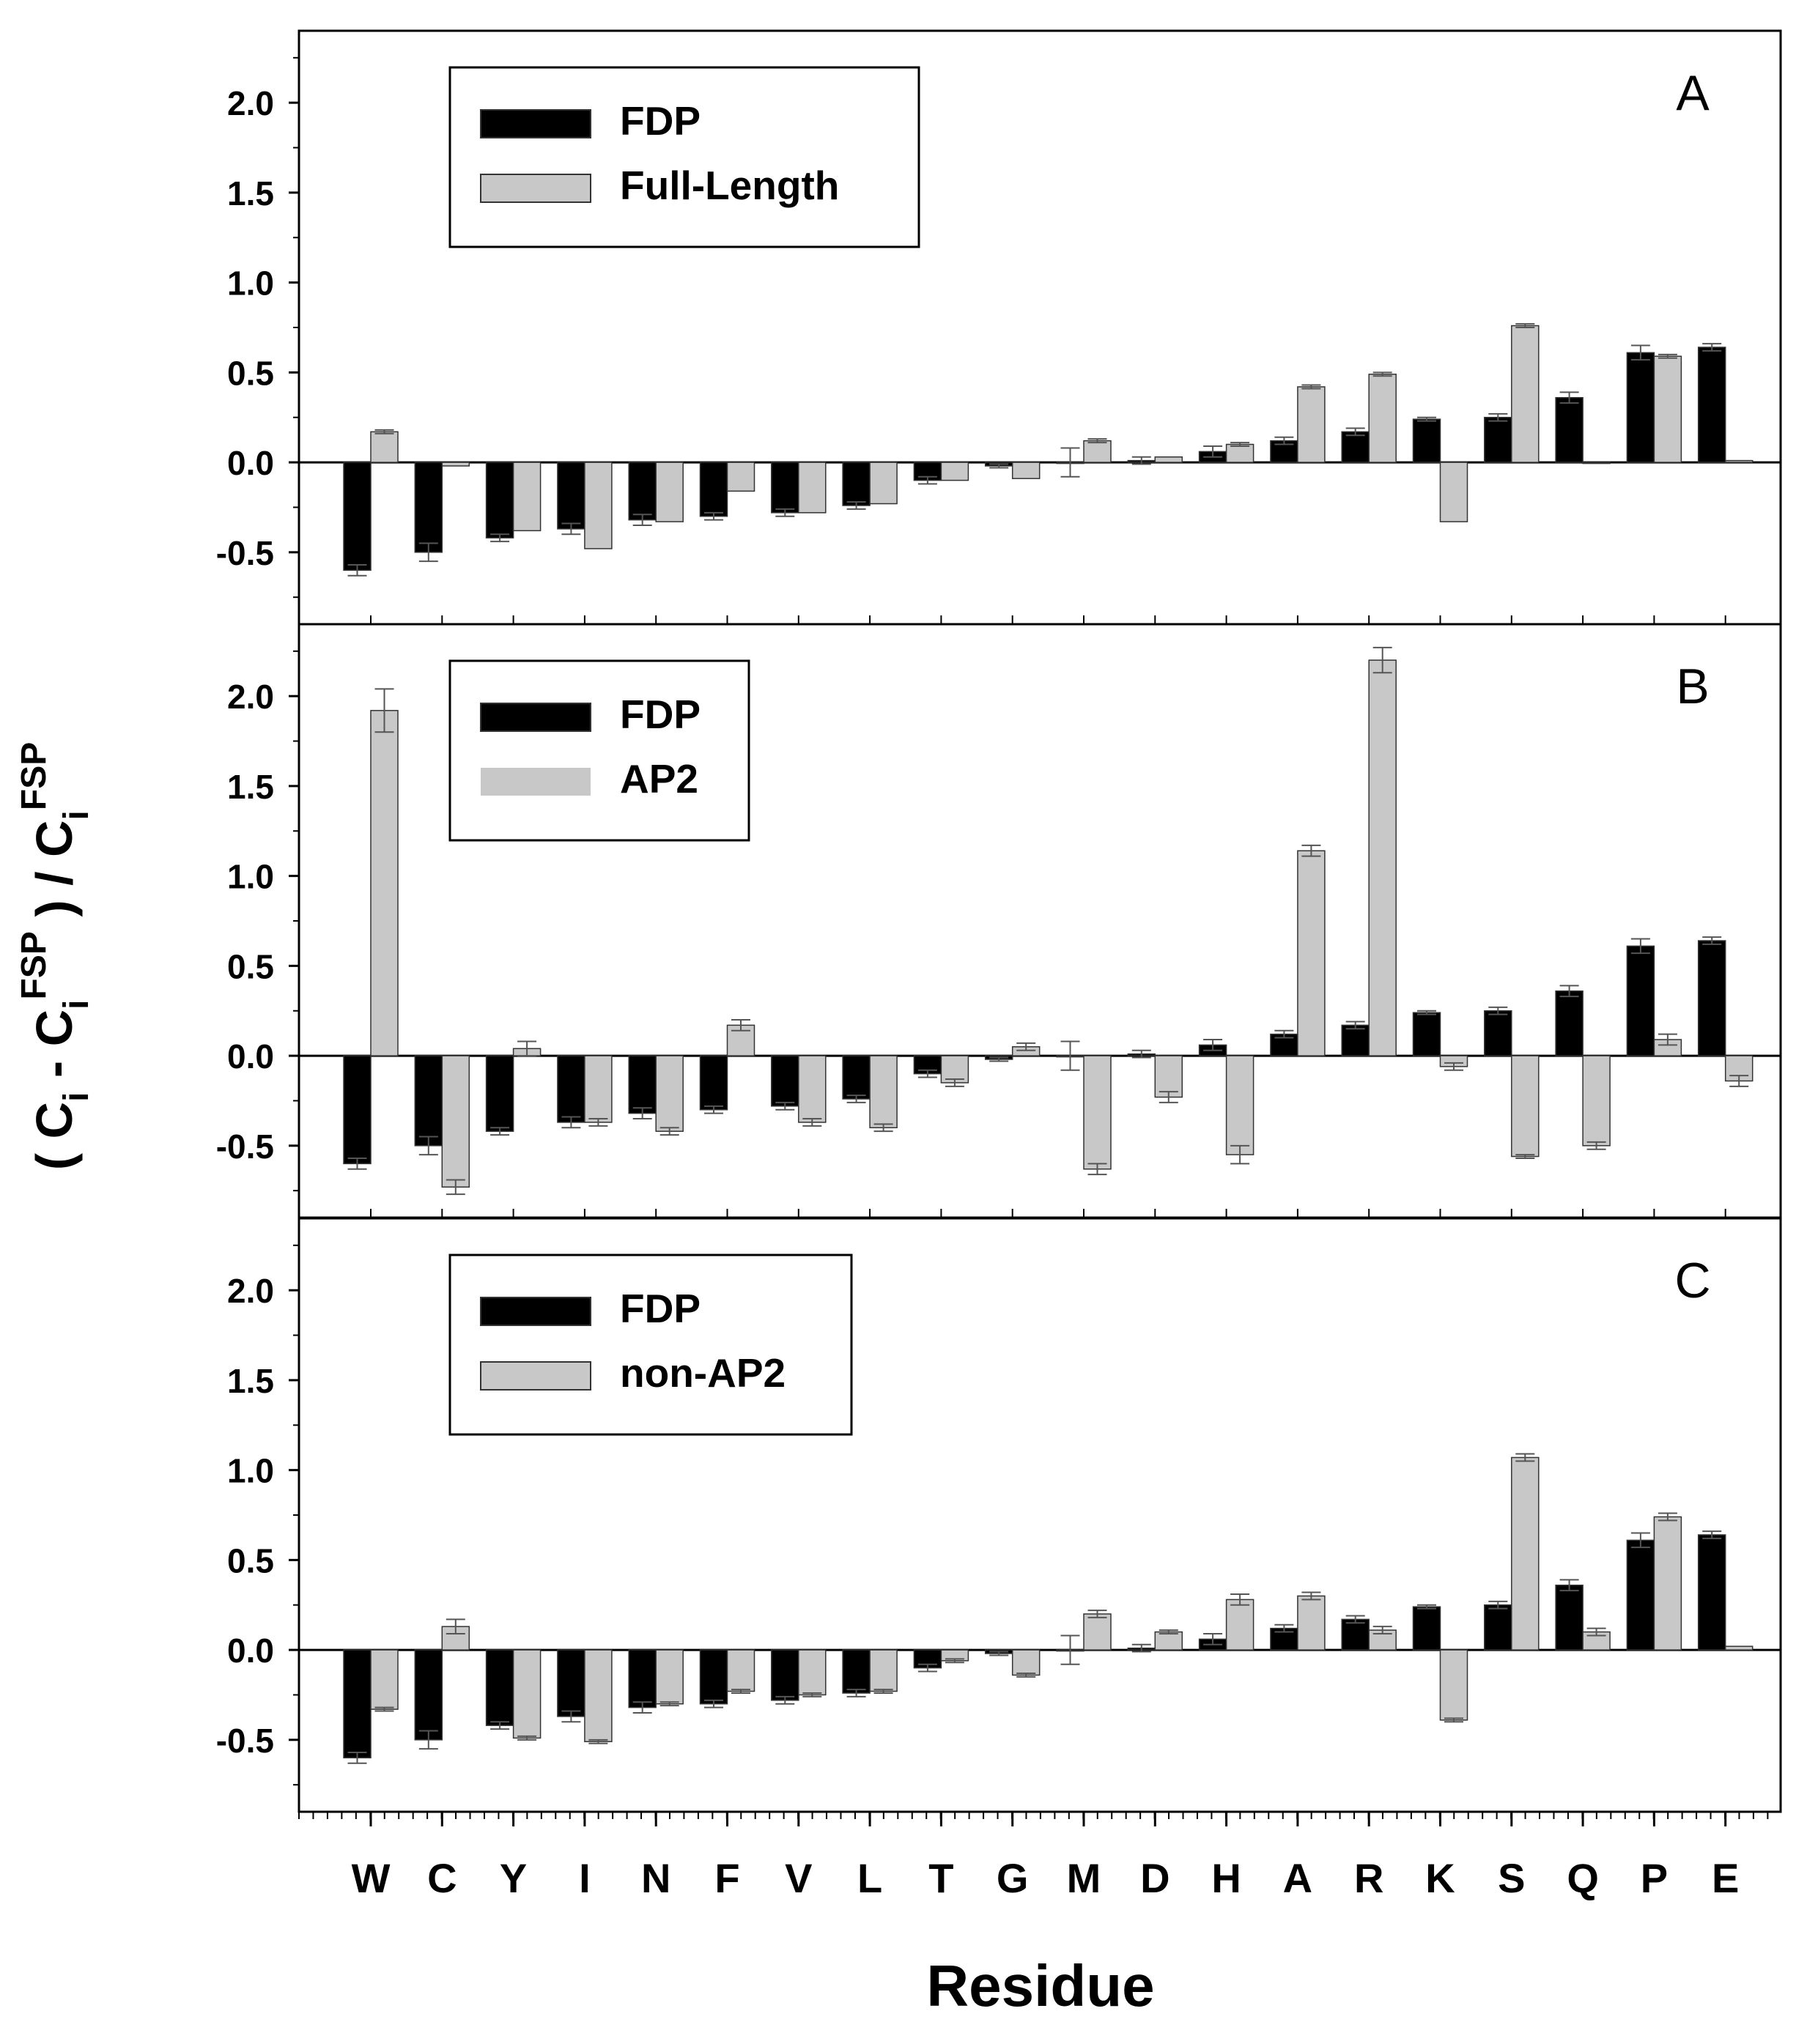 The width and height of the screenshot is (1807, 2044). What do you see at coordinates (1168, 1076) in the screenshot?
I see `bar-ap2-d` at bounding box center [1168, 1076].